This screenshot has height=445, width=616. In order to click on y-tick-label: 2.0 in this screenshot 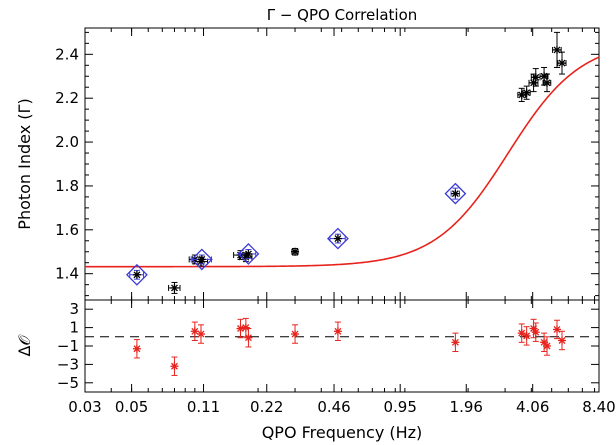, I will do `click(67, 142)`.